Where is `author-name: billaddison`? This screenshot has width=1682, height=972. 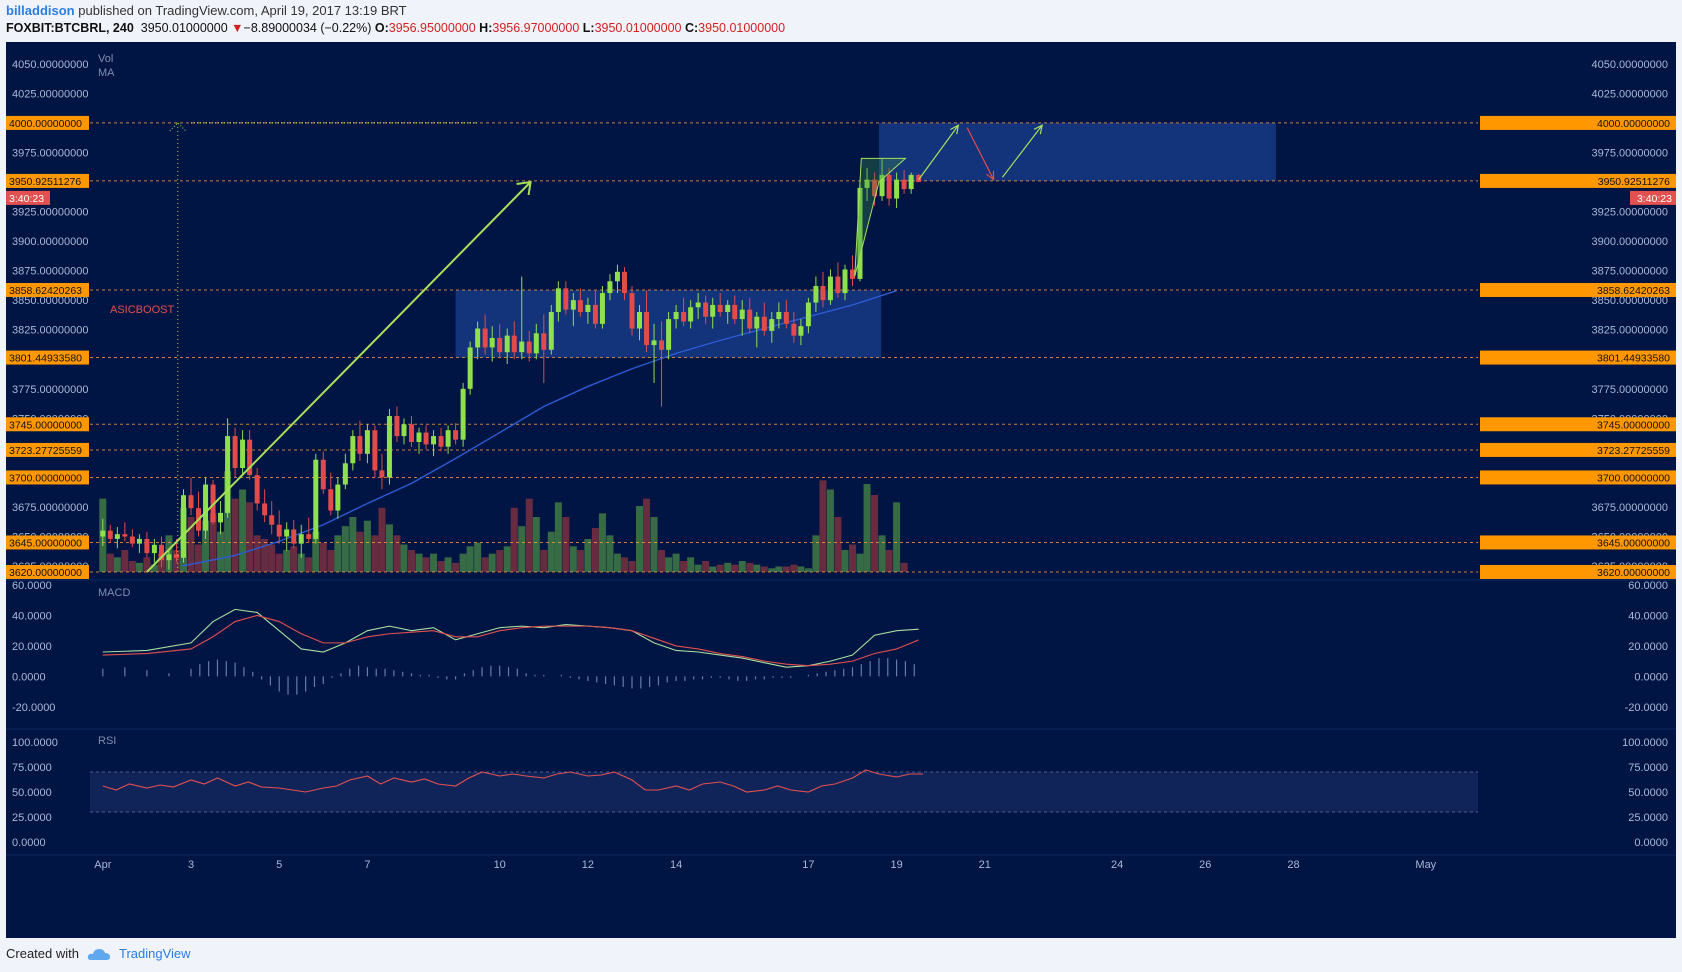
author-name: billaddison is located at coordinates (40, 10).